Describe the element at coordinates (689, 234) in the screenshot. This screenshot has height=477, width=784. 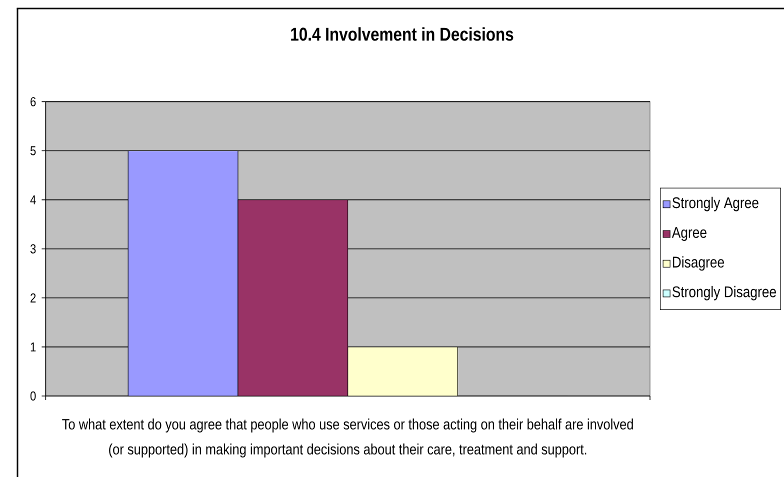
I see `legend-label: Agree` at that location.